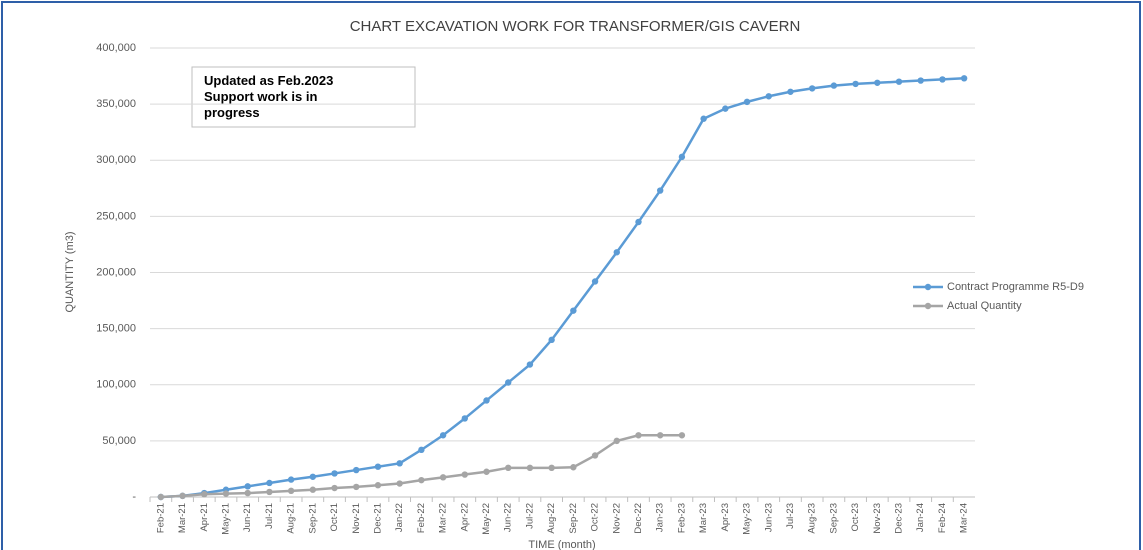 Image resolution: width=1143 pixels, height=550 pixels. What do you see at coordinates (268, 80) in the screenshot?
I see `annotation: Updated as Feb.2023` at bounding box center [268, 80].